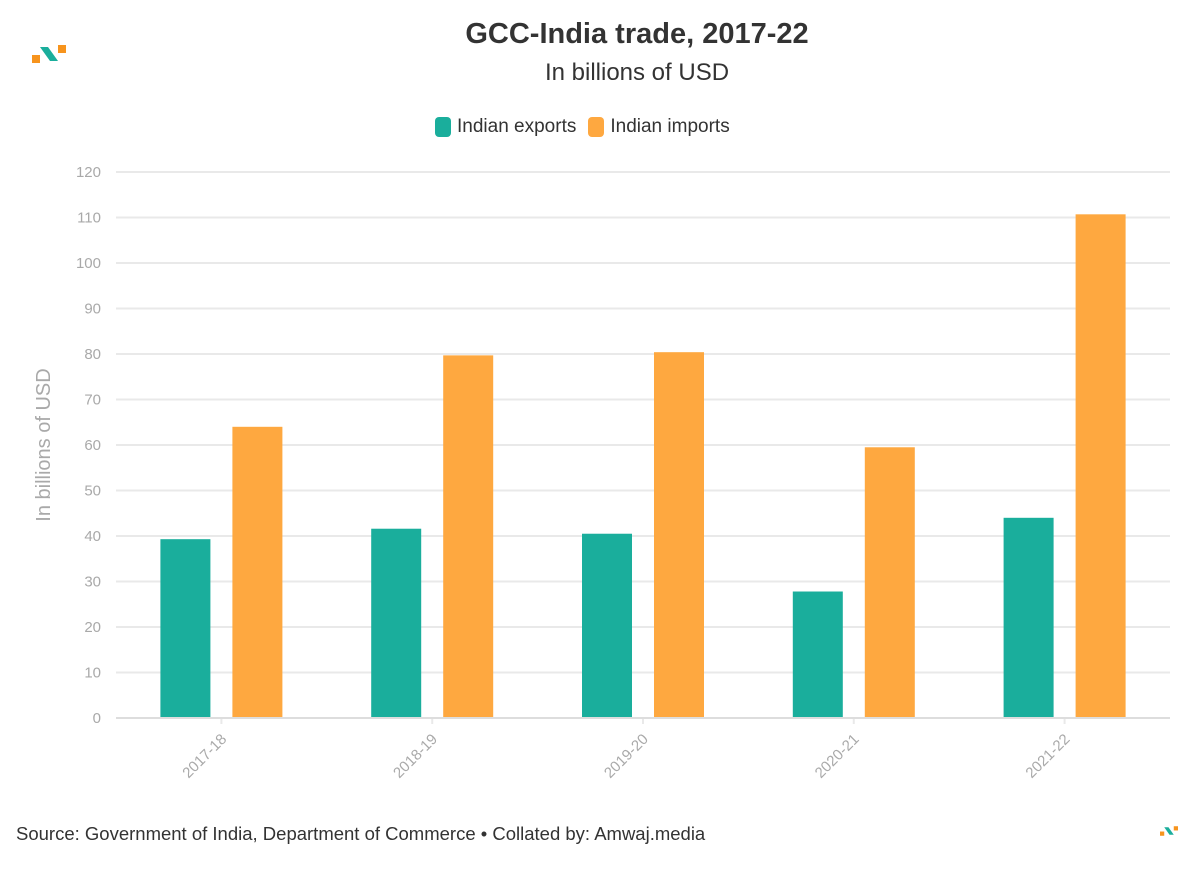  Describe the element at coordinates (92, 400) in the screenshot. I see `y-tick-label: 70` at that location.